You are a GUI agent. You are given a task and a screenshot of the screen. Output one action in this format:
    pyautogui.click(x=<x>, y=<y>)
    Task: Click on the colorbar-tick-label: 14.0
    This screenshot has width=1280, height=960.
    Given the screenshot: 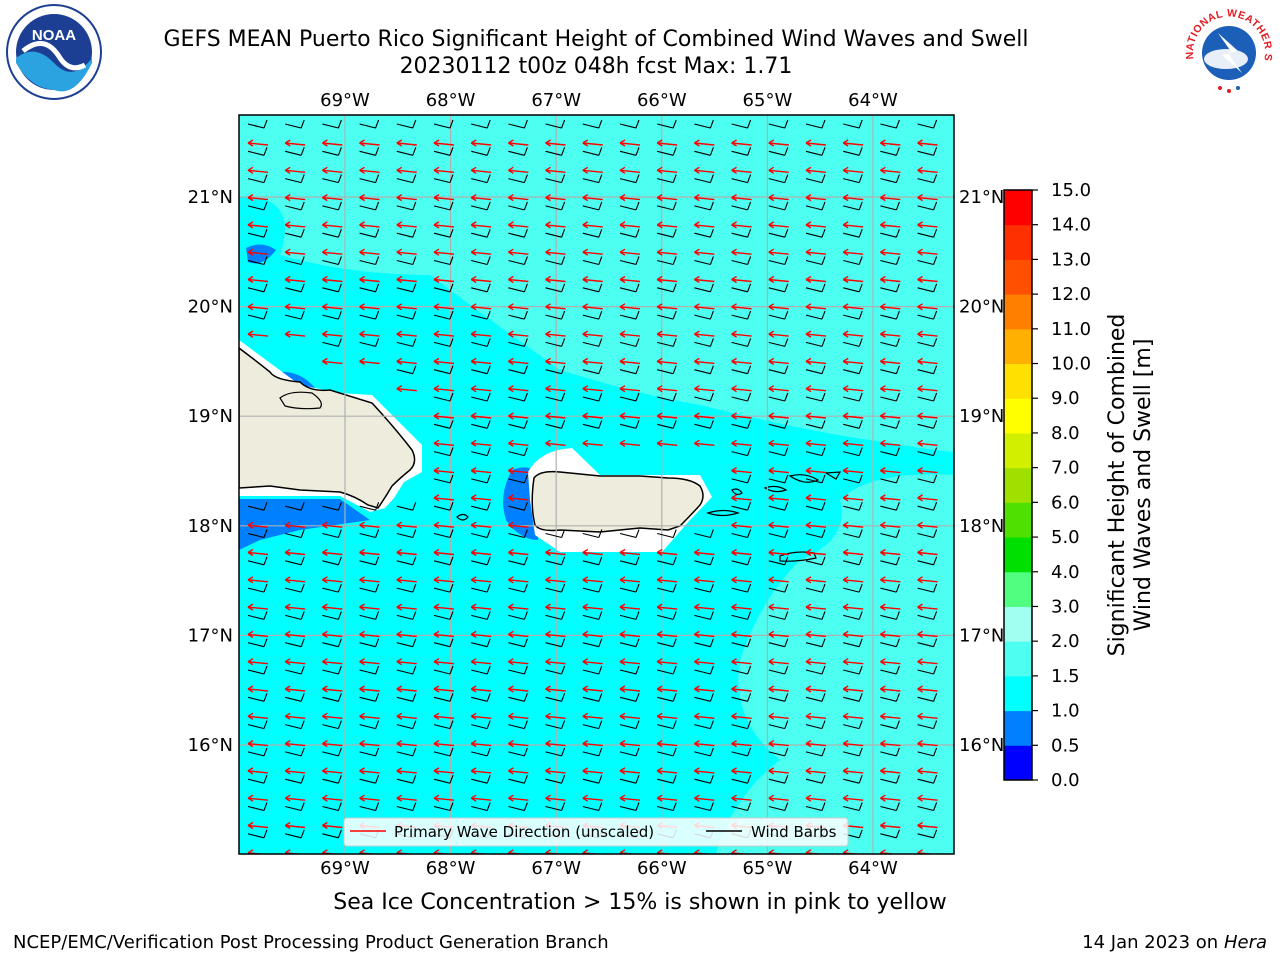 What is the action you would take?
    pyautogui.click(x=1071, y=225)
    